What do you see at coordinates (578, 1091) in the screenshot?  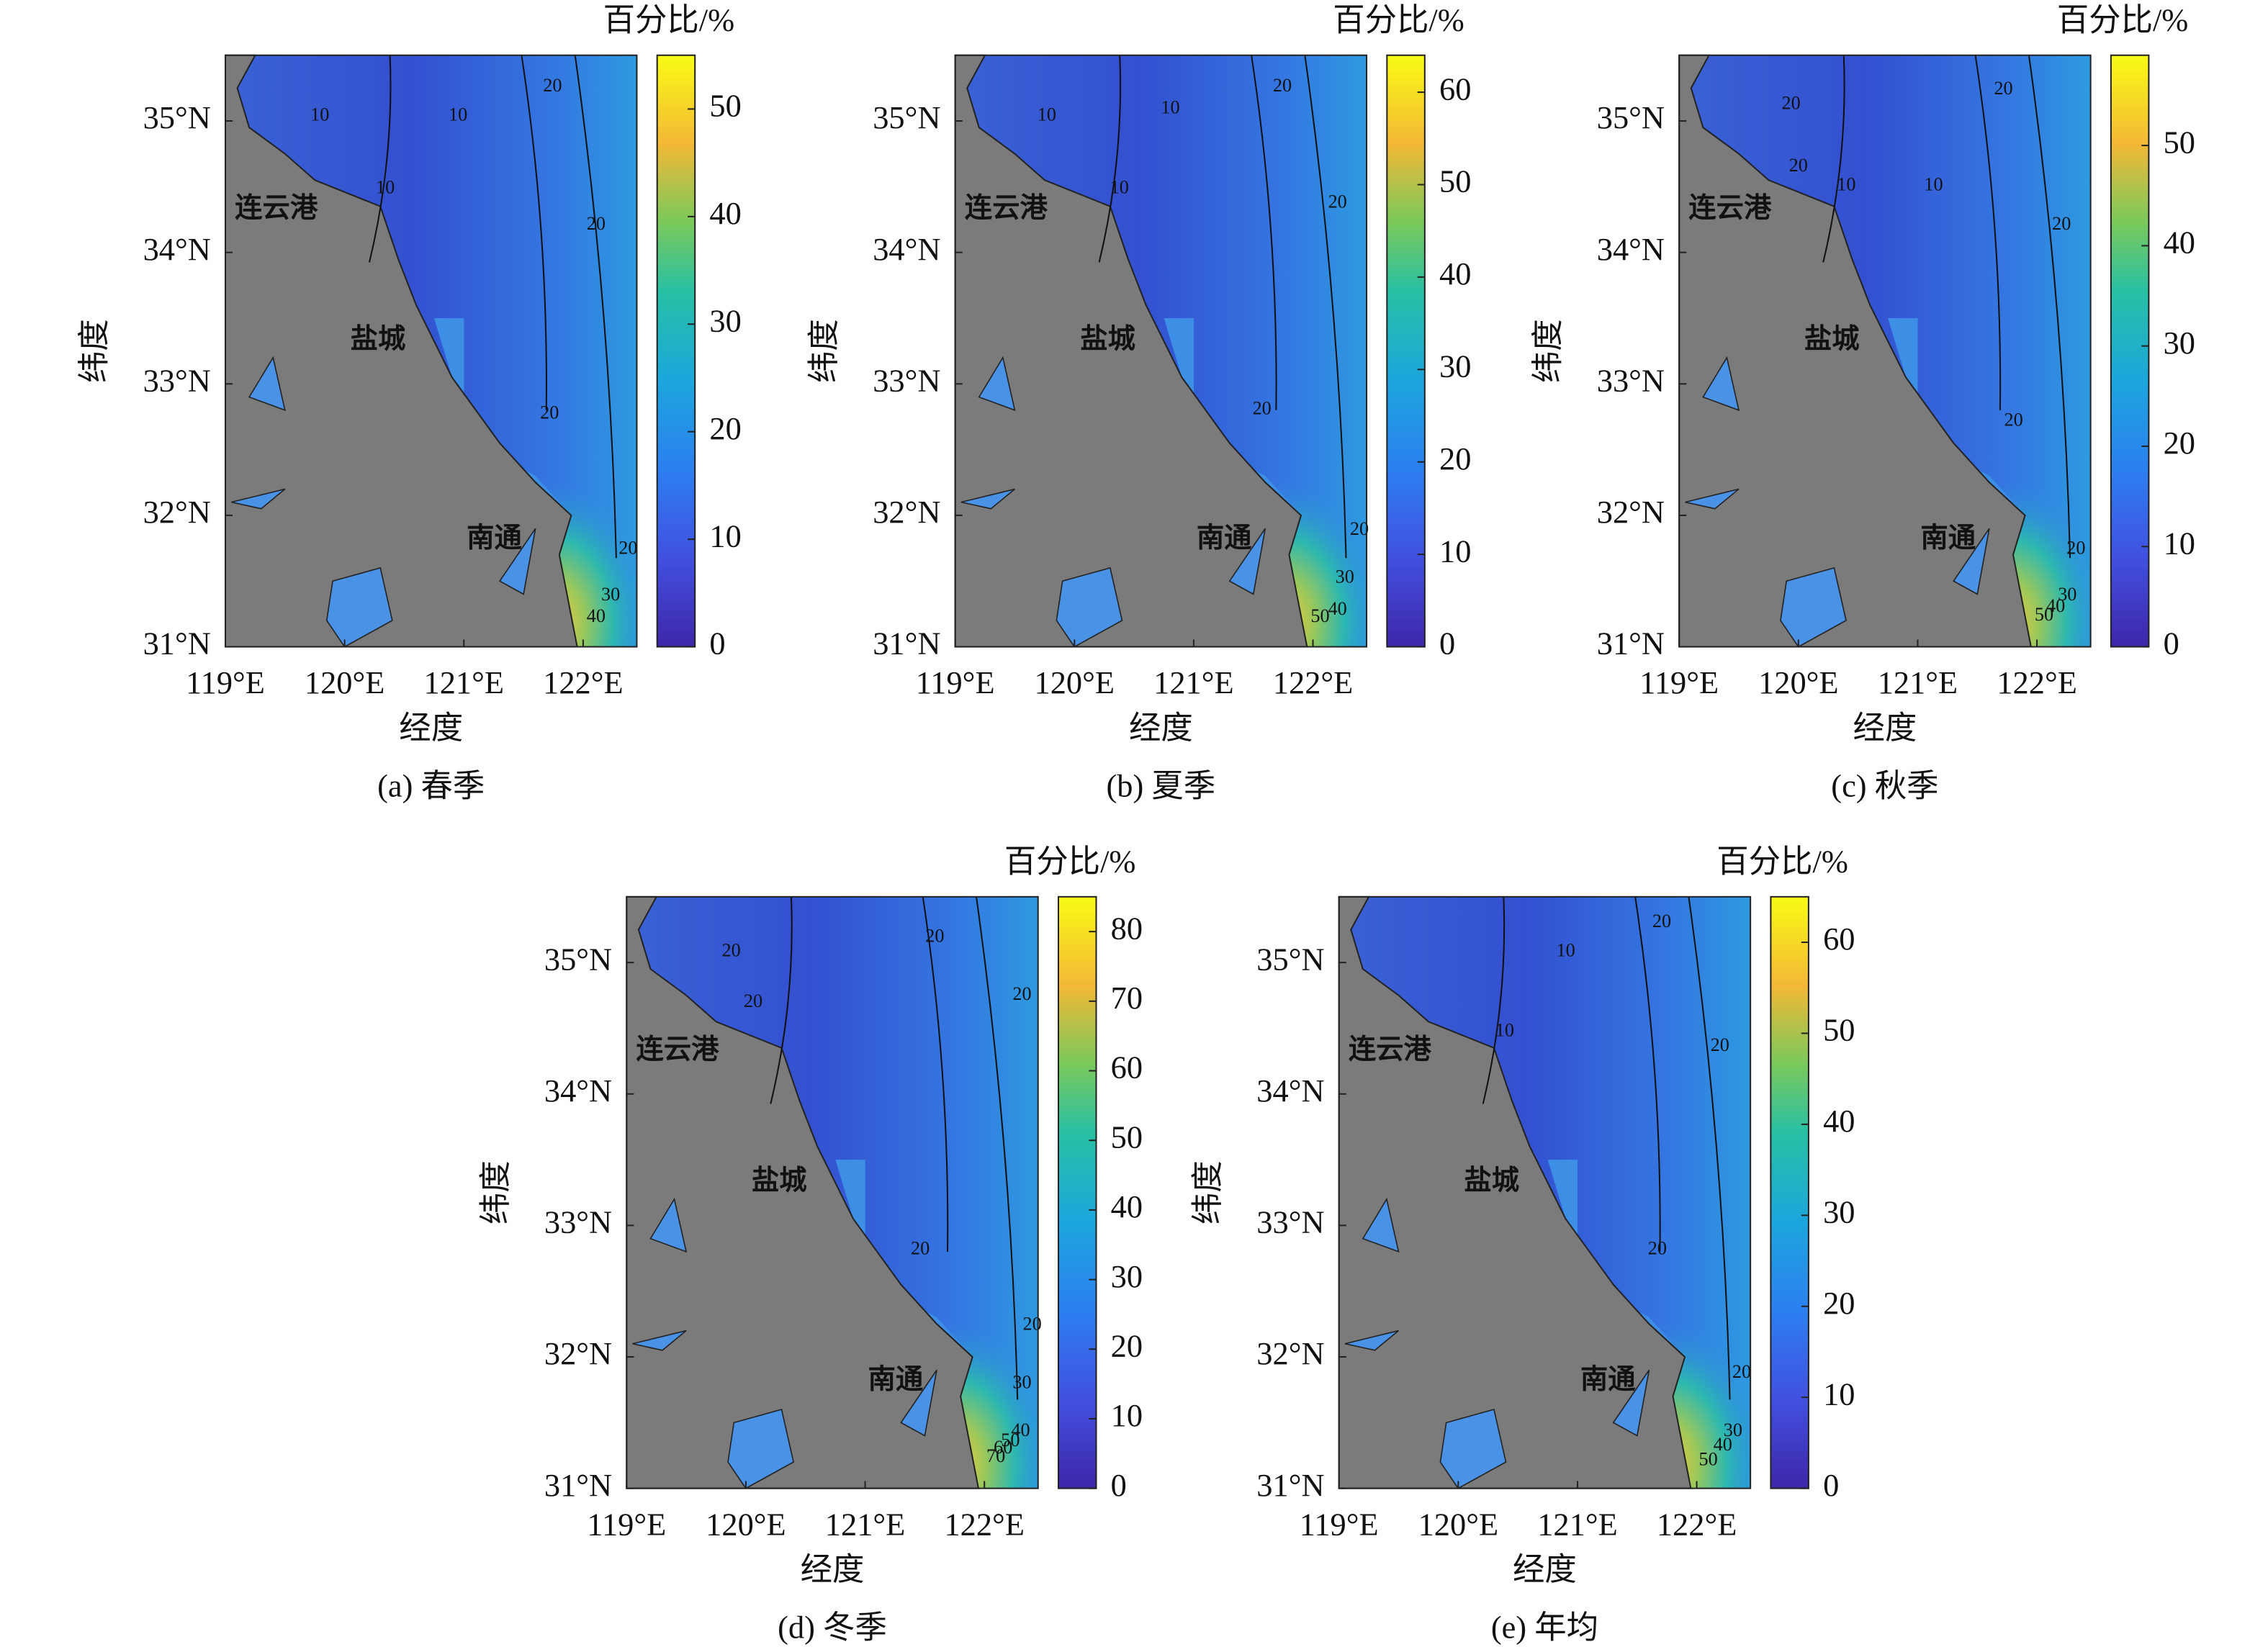 I see `y-tick-label: 34°N` at bounding box center [578, 1091].